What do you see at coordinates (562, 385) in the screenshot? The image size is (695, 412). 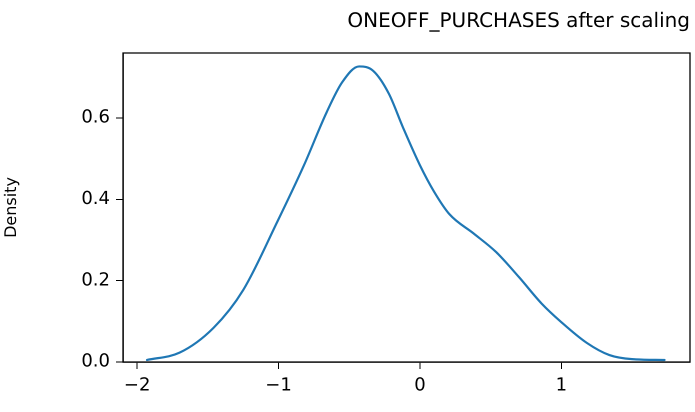 I see `x-tick-label: 1` at bounding box center [562, 385].